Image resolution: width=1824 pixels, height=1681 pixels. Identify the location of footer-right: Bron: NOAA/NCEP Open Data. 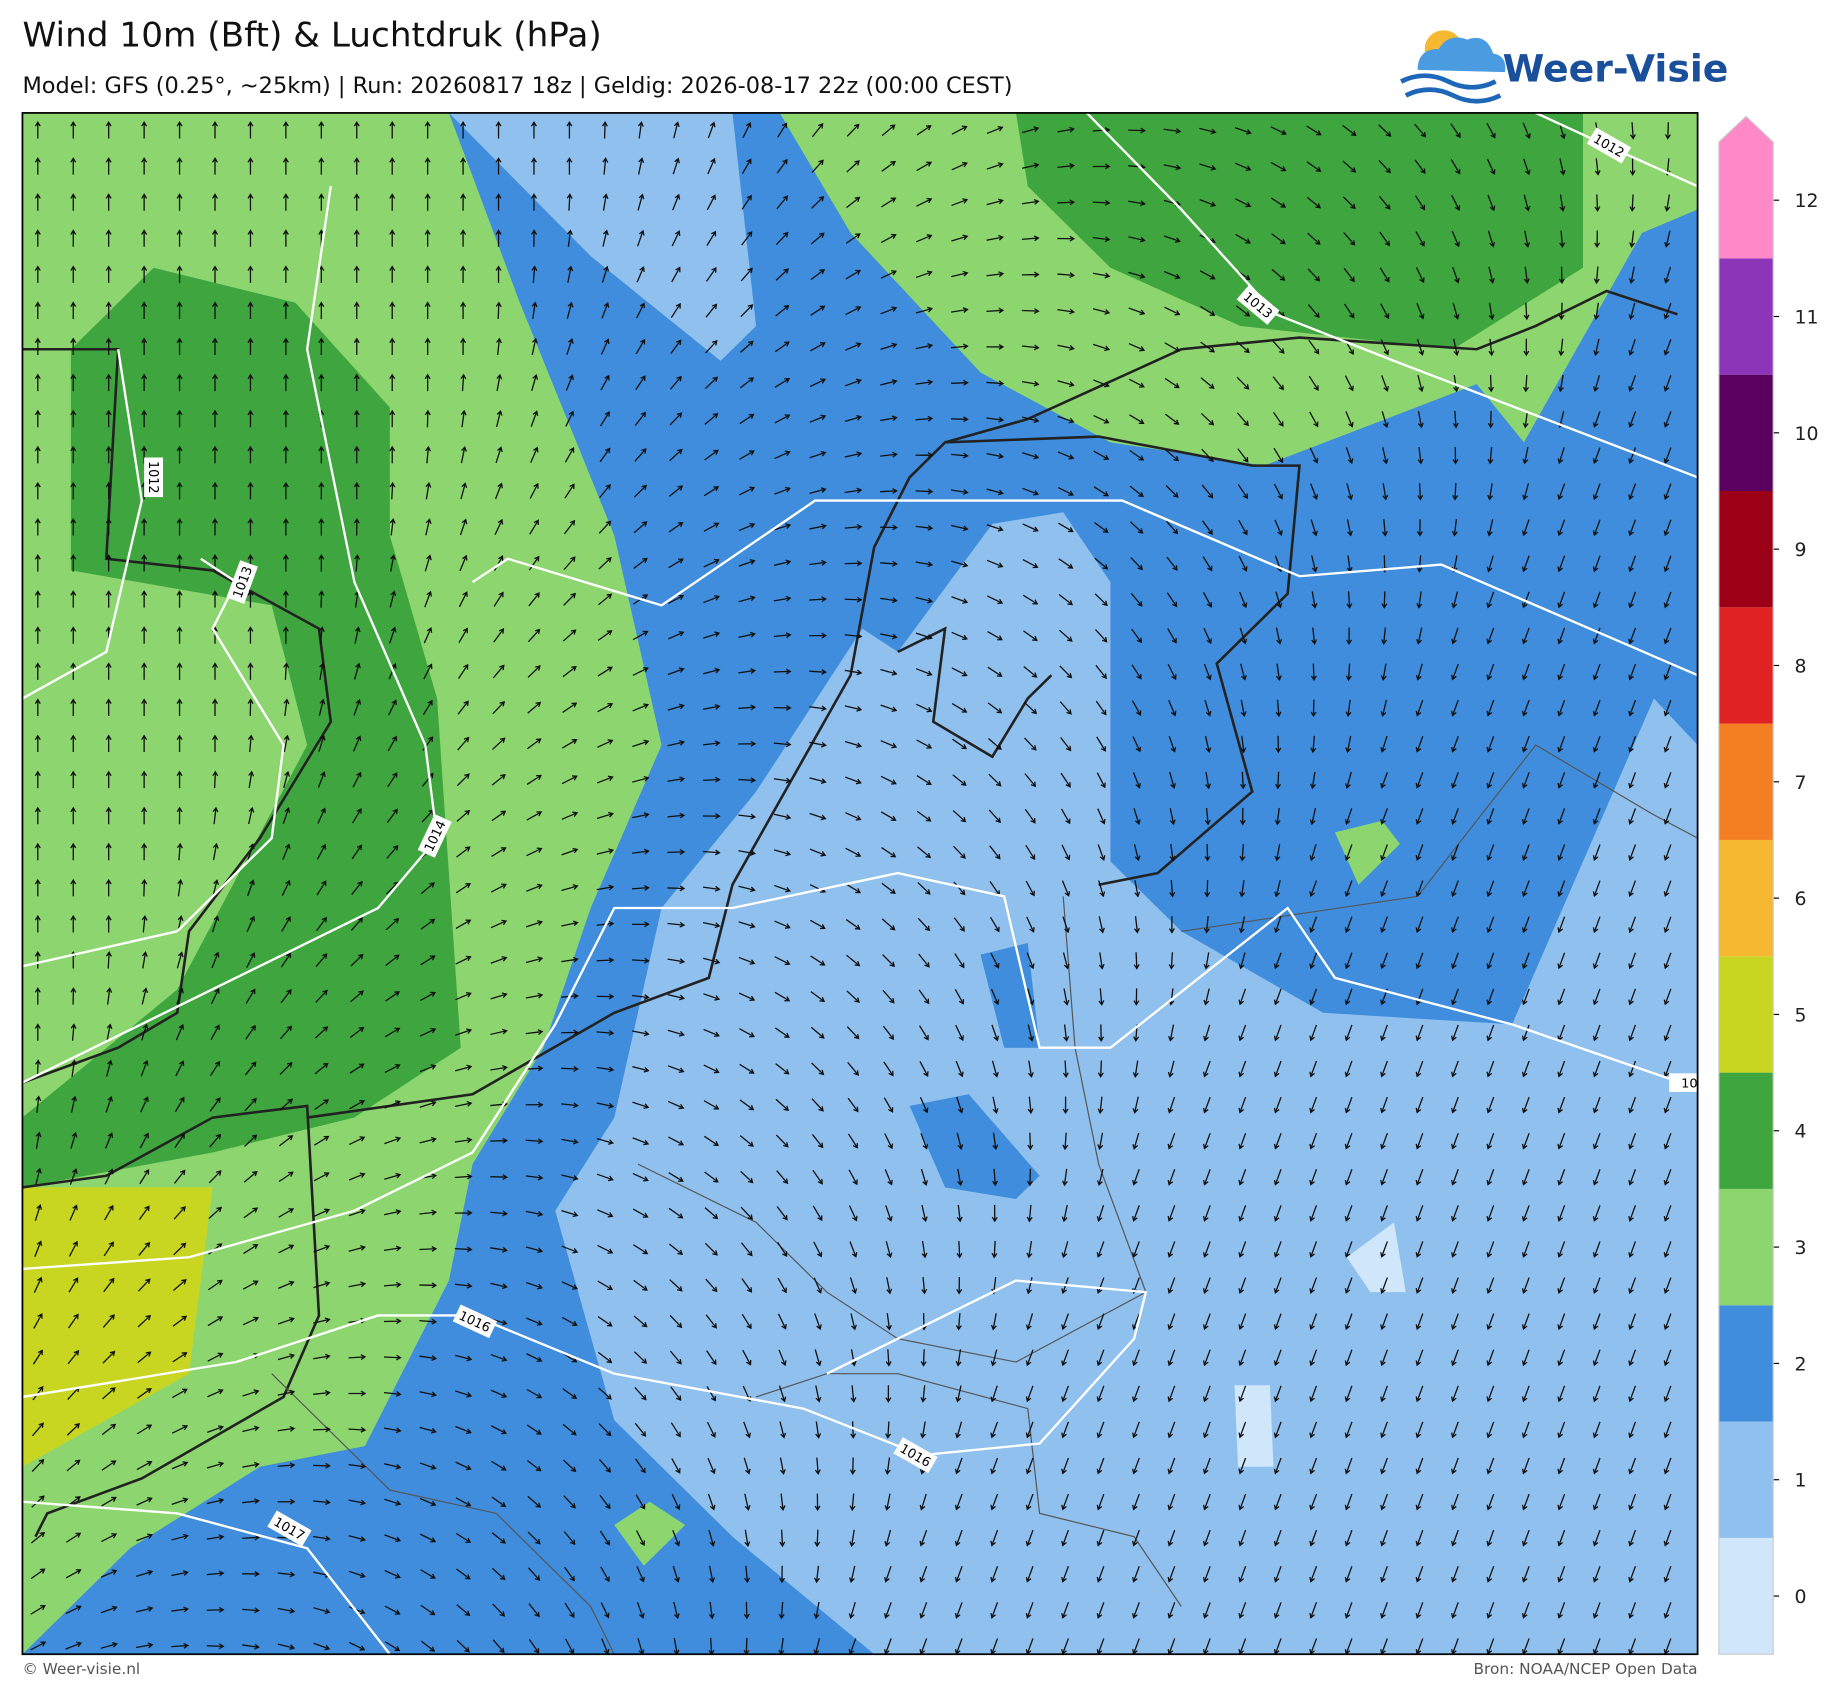
(1586, 1669).